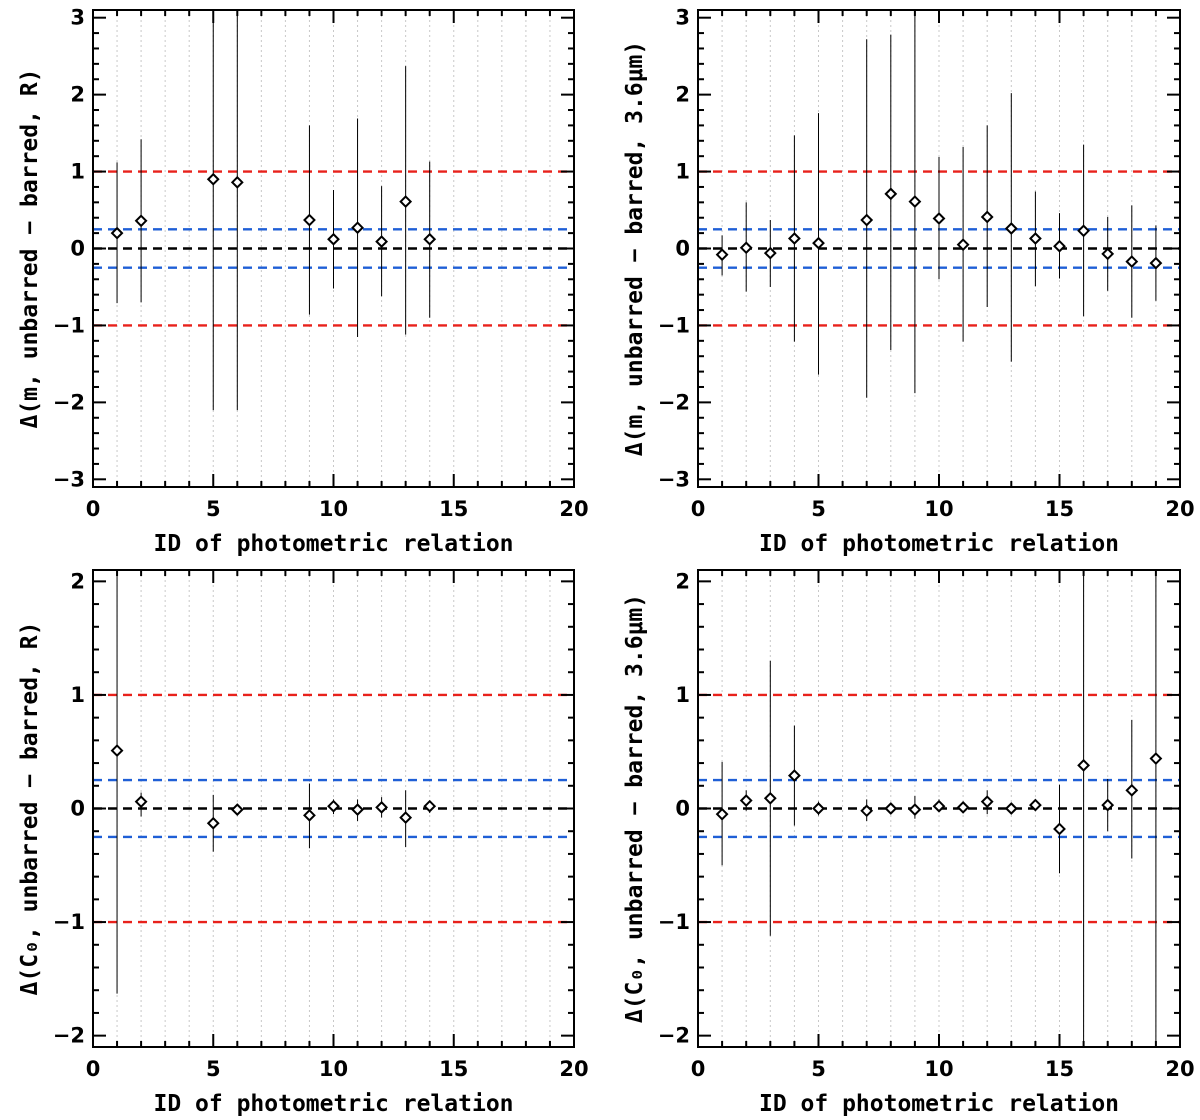 This screenshot has height=1120, width=1200. Describe the element at coordinates (30, 809) in the screenshot. I see `y-axis-title: Δ(C₀, unbarred − barred, R)` at that location.